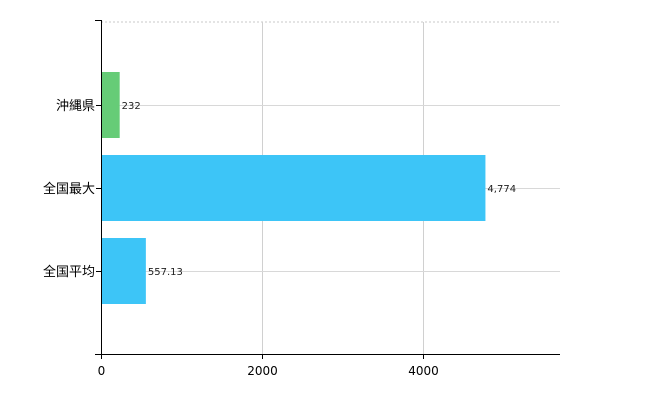 The image size is (650, 404). I want to click on data-label: 557.13, so click(165, 272).